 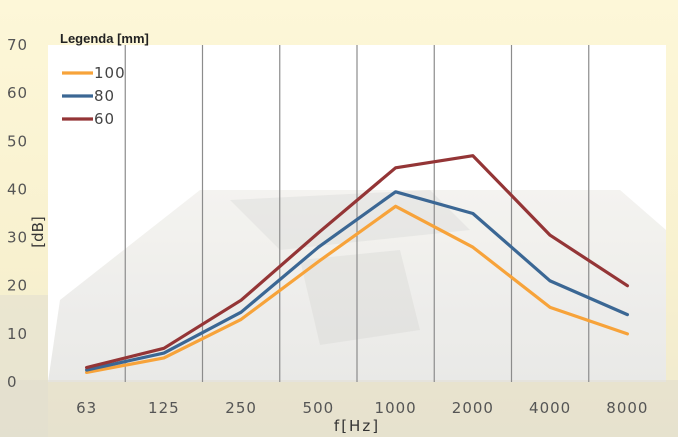 I want to click on y-axis: 0 10 20 30 40 50 60 70, so click(x=17, y=213).